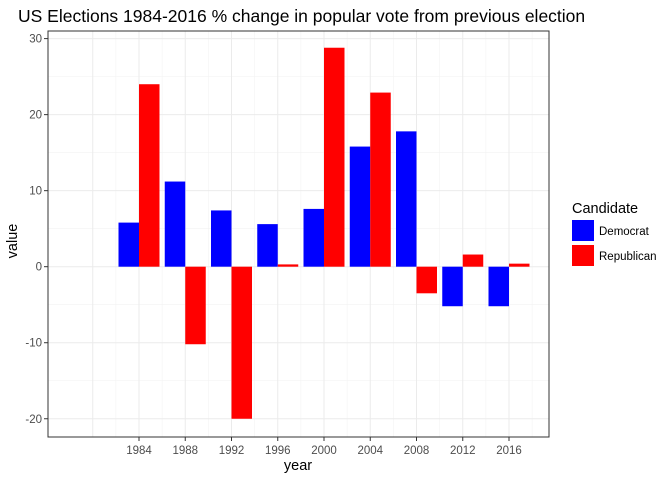 This screenshot has height=480, width=672. I want to click on legend-title: Candidate, so click(605, 209).